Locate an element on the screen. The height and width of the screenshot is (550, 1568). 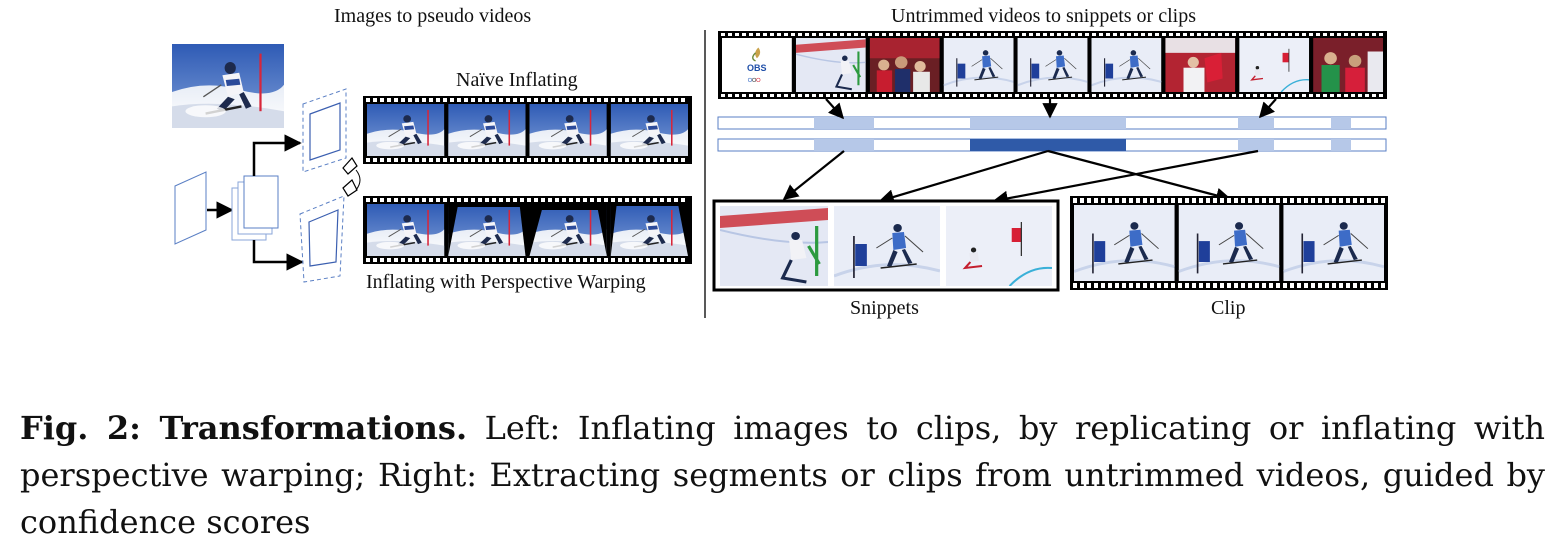
snippets-box is located at coordinates (886, 245).